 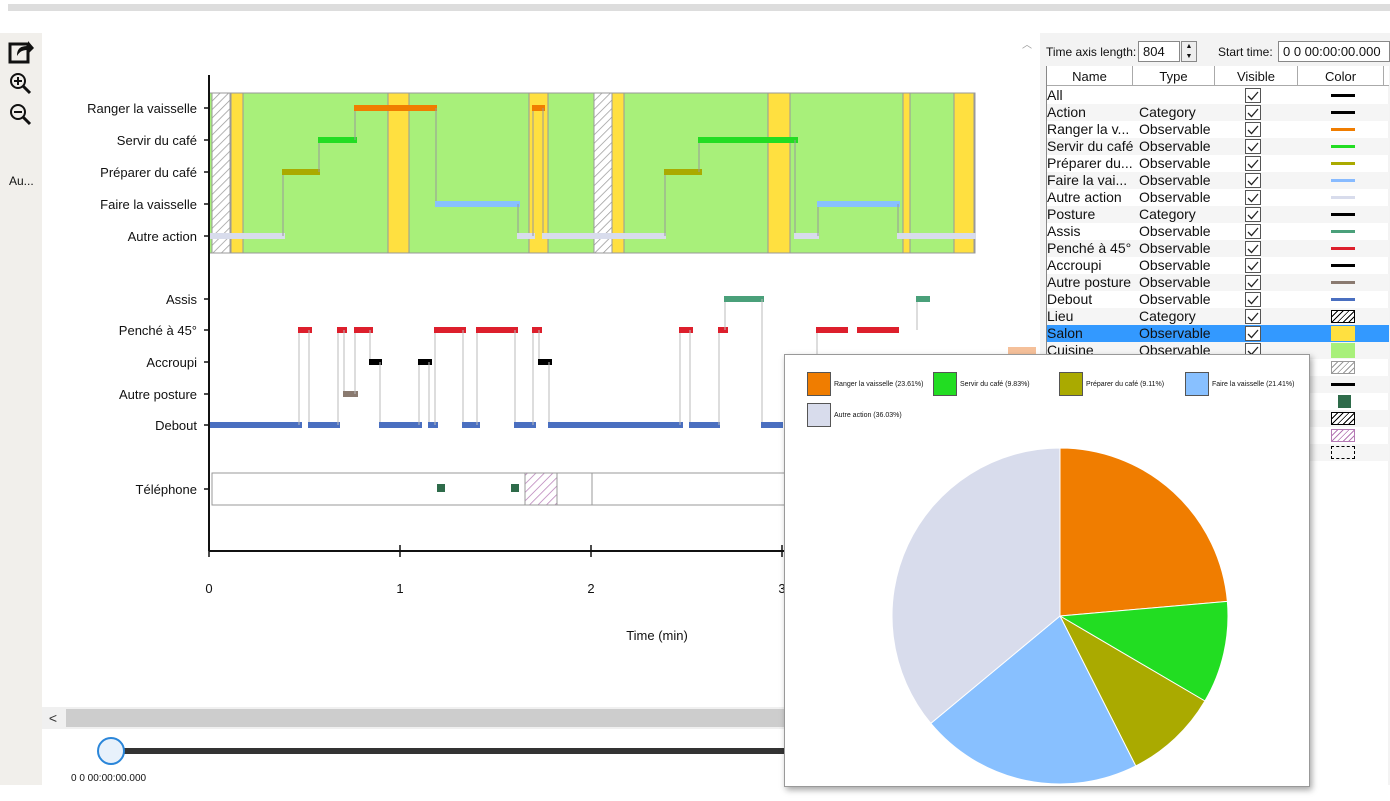 I want to click on time-axis-length-input: 804, so click(x=1159, y=51).